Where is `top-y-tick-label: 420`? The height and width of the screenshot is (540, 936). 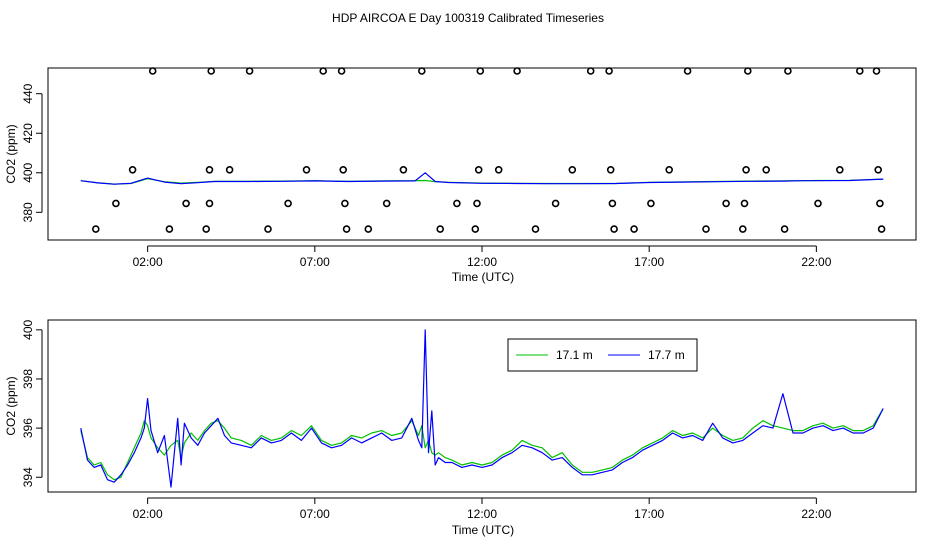
top-y-tick-label: 420 is located at coordinates (28, 133).